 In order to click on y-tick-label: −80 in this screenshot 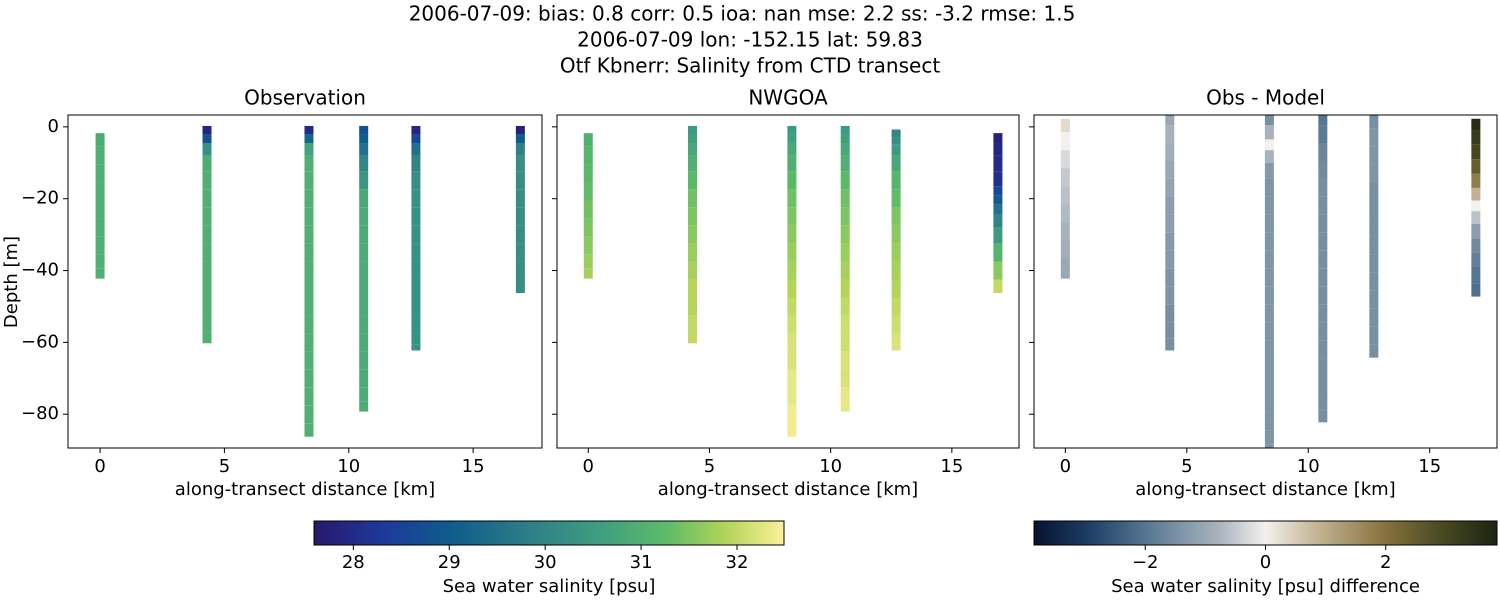, I will do `click(40, 413)`.